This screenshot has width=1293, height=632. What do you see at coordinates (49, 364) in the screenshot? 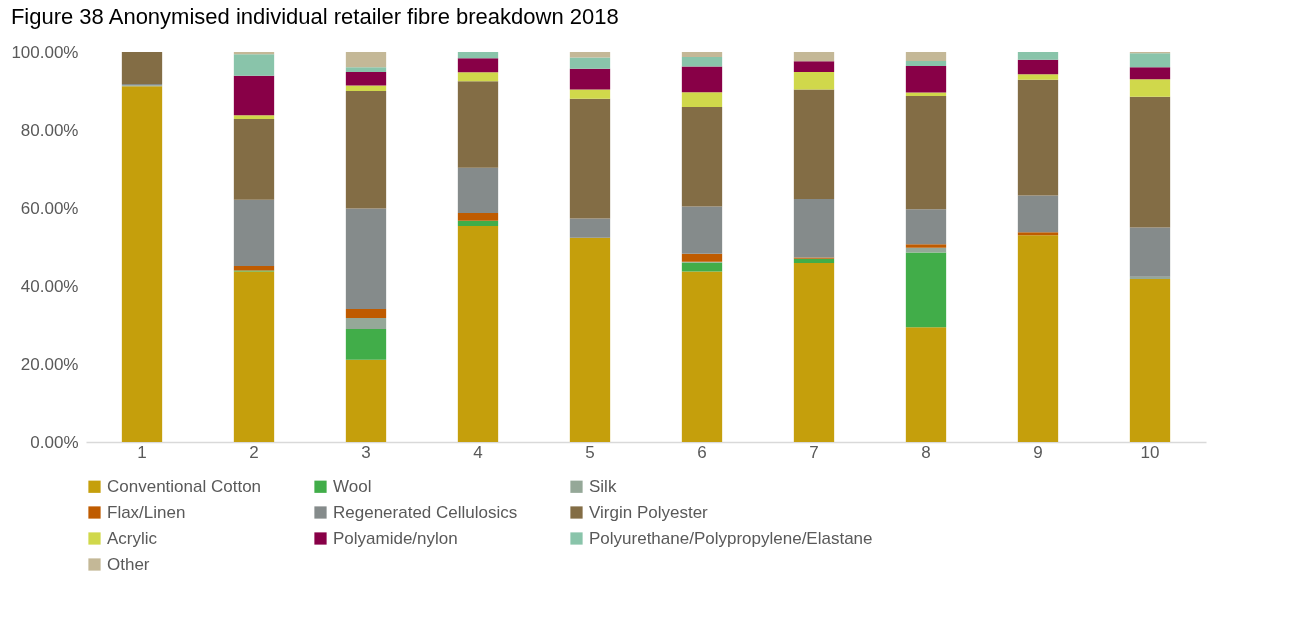
I see `y-tick-label: 20.00%` at bounding box center [49, 364].